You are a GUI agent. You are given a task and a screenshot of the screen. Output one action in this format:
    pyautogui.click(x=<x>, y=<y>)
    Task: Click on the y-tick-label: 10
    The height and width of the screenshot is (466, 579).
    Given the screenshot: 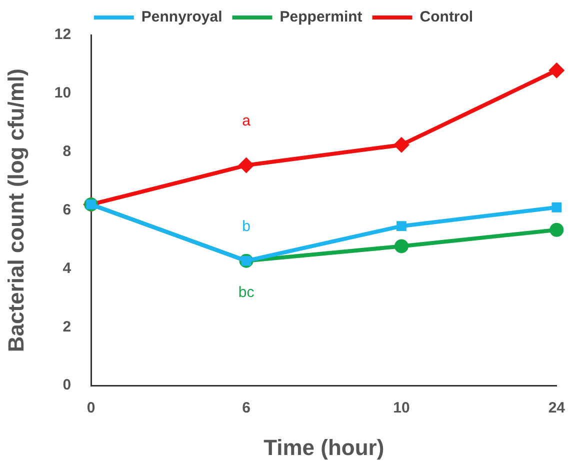 What is the action you would take?
    pyautogui.click(x=63, y=93)
    